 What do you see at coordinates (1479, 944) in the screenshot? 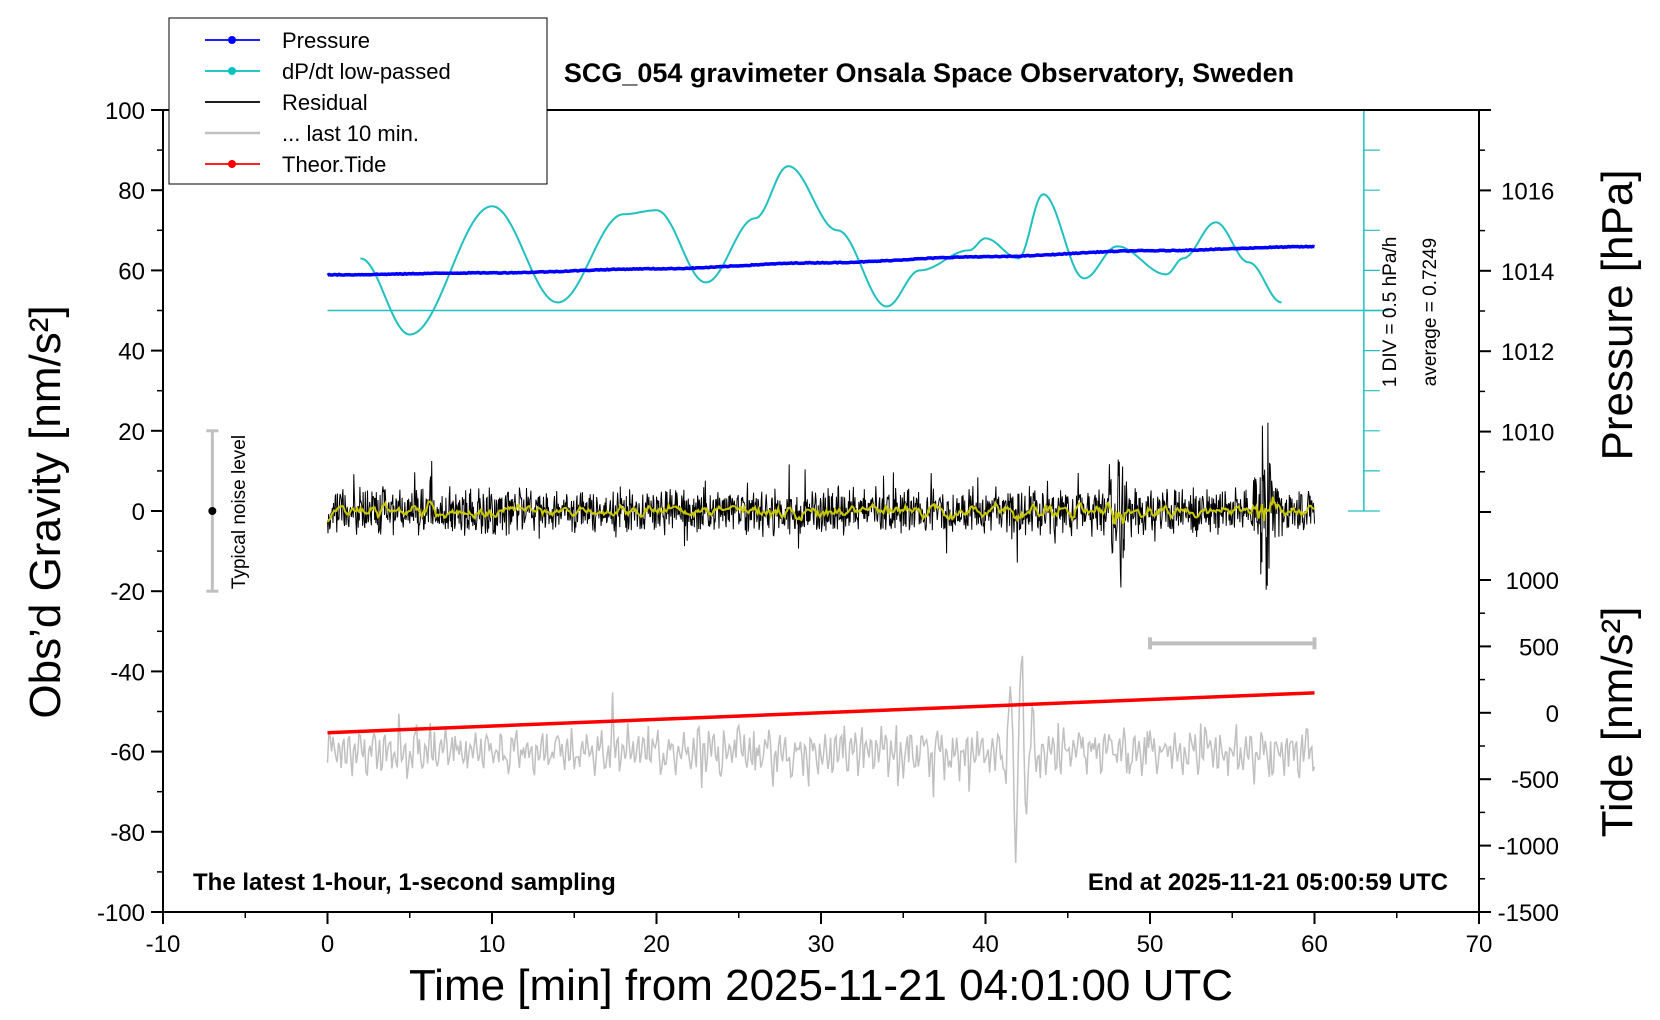
I see `x-tick-label: 70` at bounding box center [1479, 944].